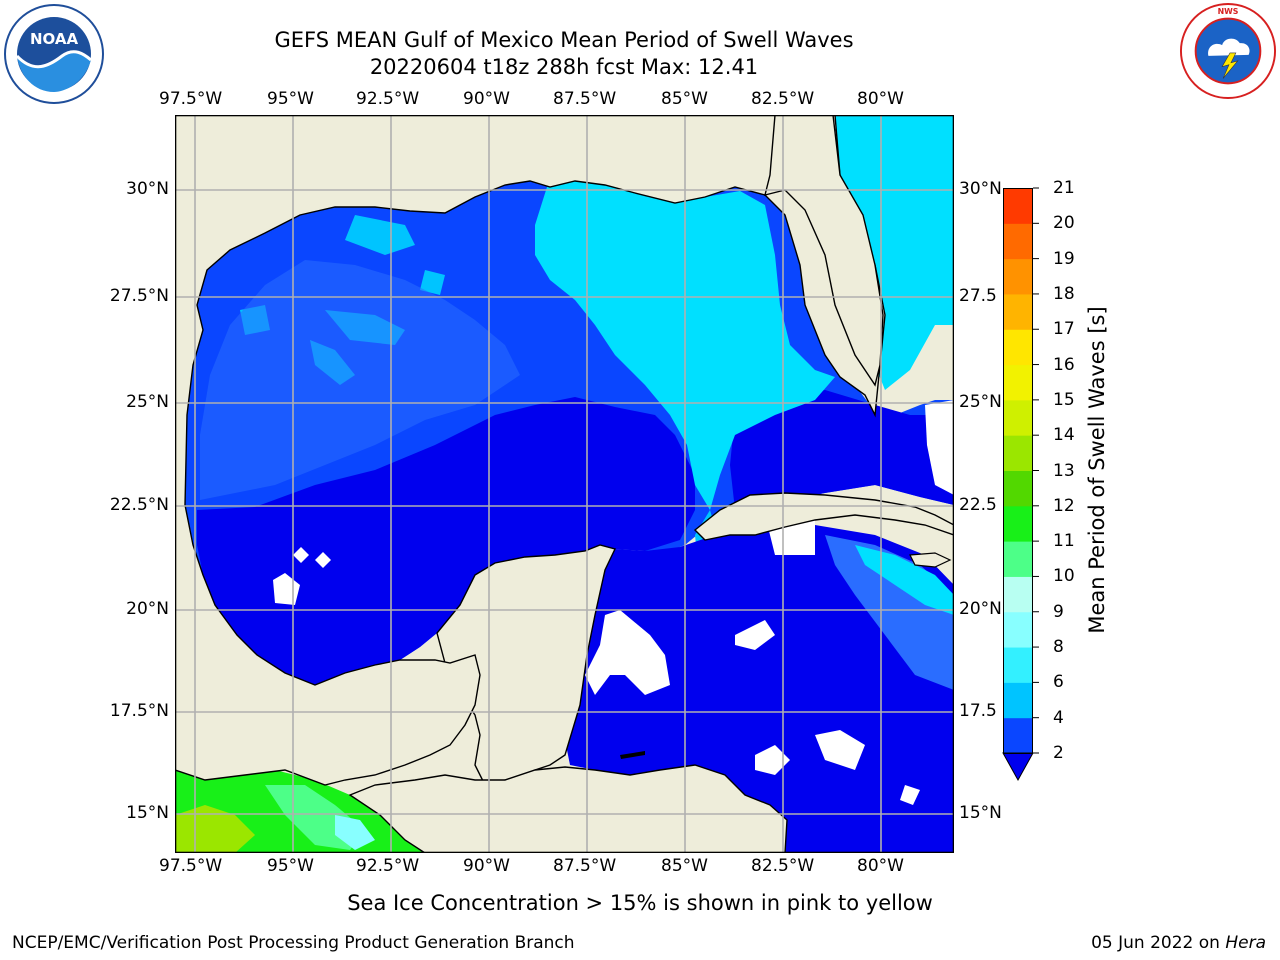 The height and width of the screenshot is (960, 1280). What do you see at coordinates (1058, 682) in the screenshot?
I see `colorbar-tick-label: 6` at bounding box center [1058, 682].